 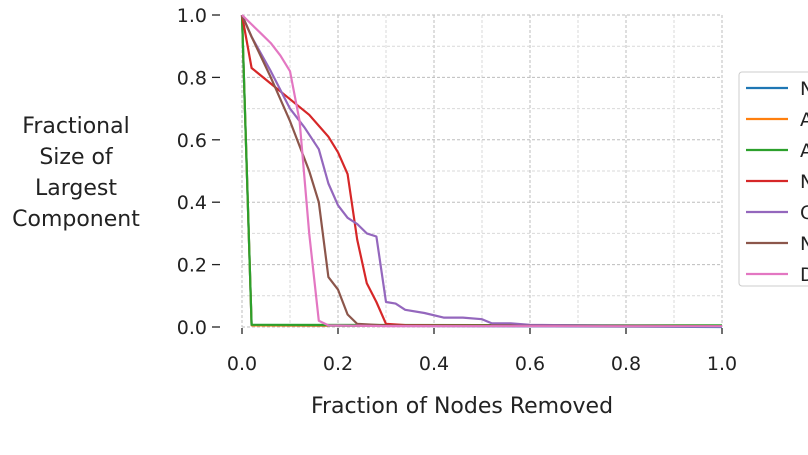 What do you see at coordinates (482, 351) in the screenshot?
I see `x-axis-ticks: 0.0 0.2 0.4 0.6 0.8 1.0` at bounding box center [482, 351].